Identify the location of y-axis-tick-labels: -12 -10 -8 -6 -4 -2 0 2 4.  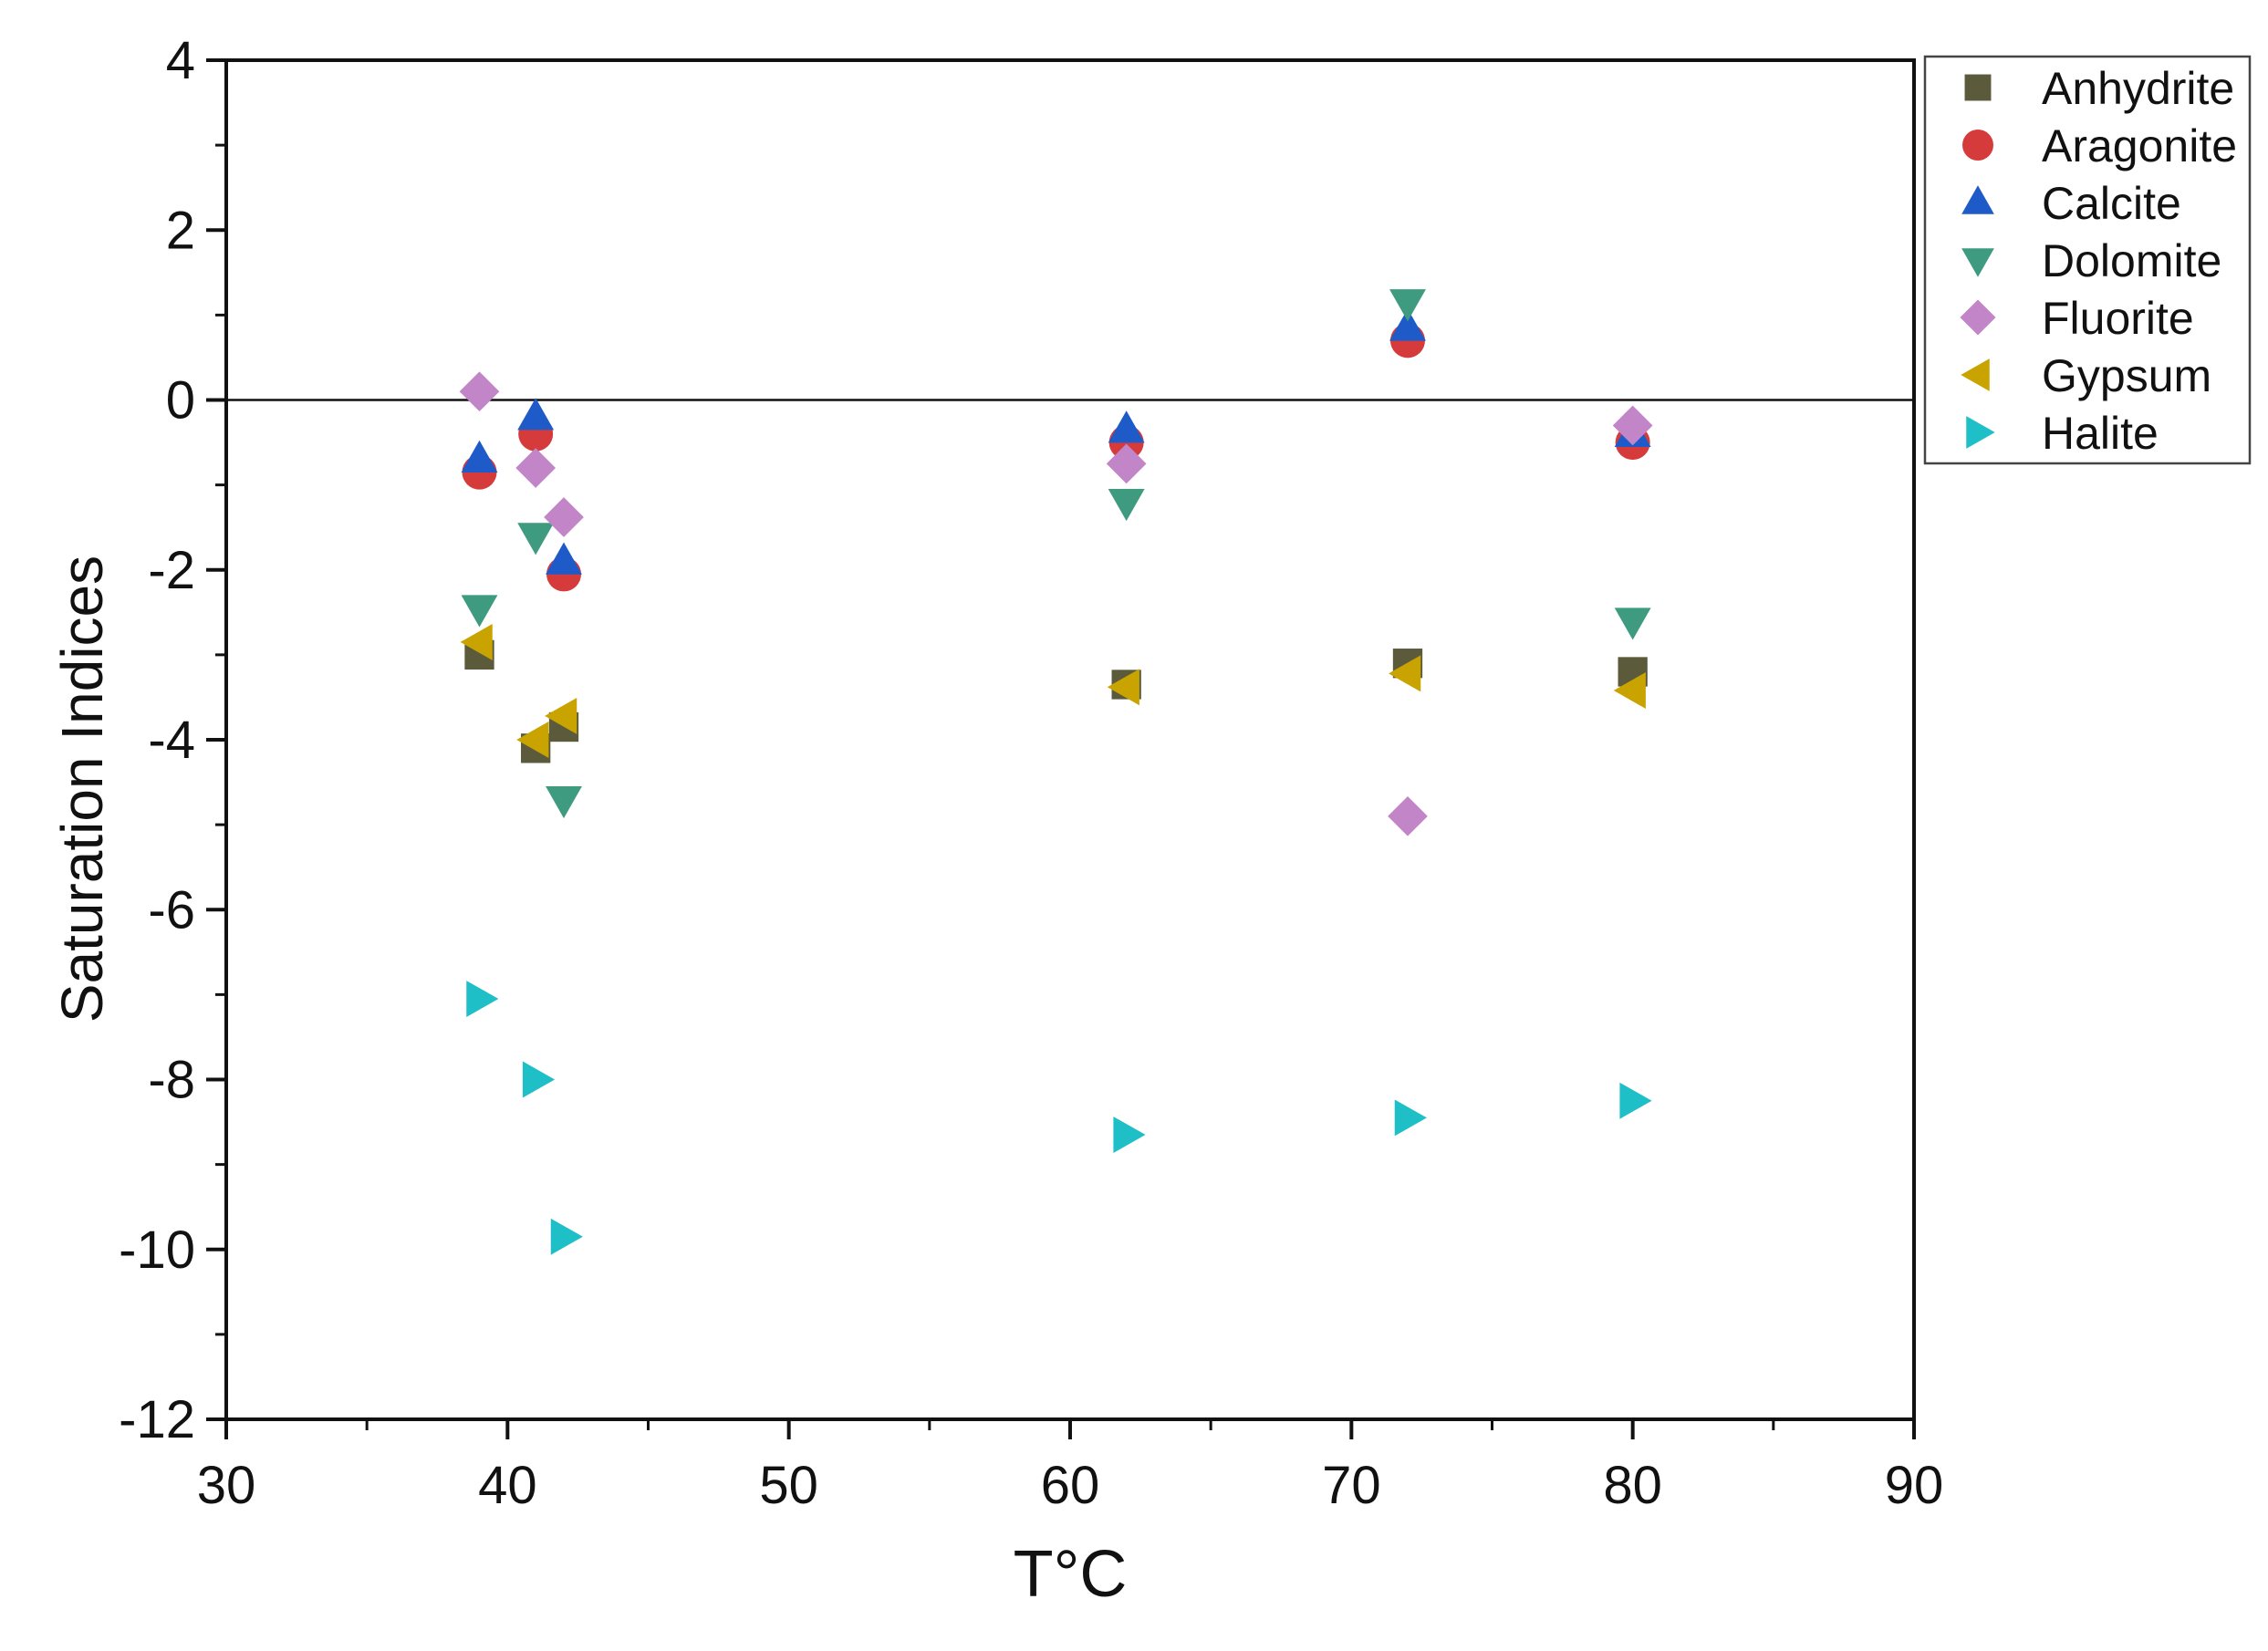
(157, 740).